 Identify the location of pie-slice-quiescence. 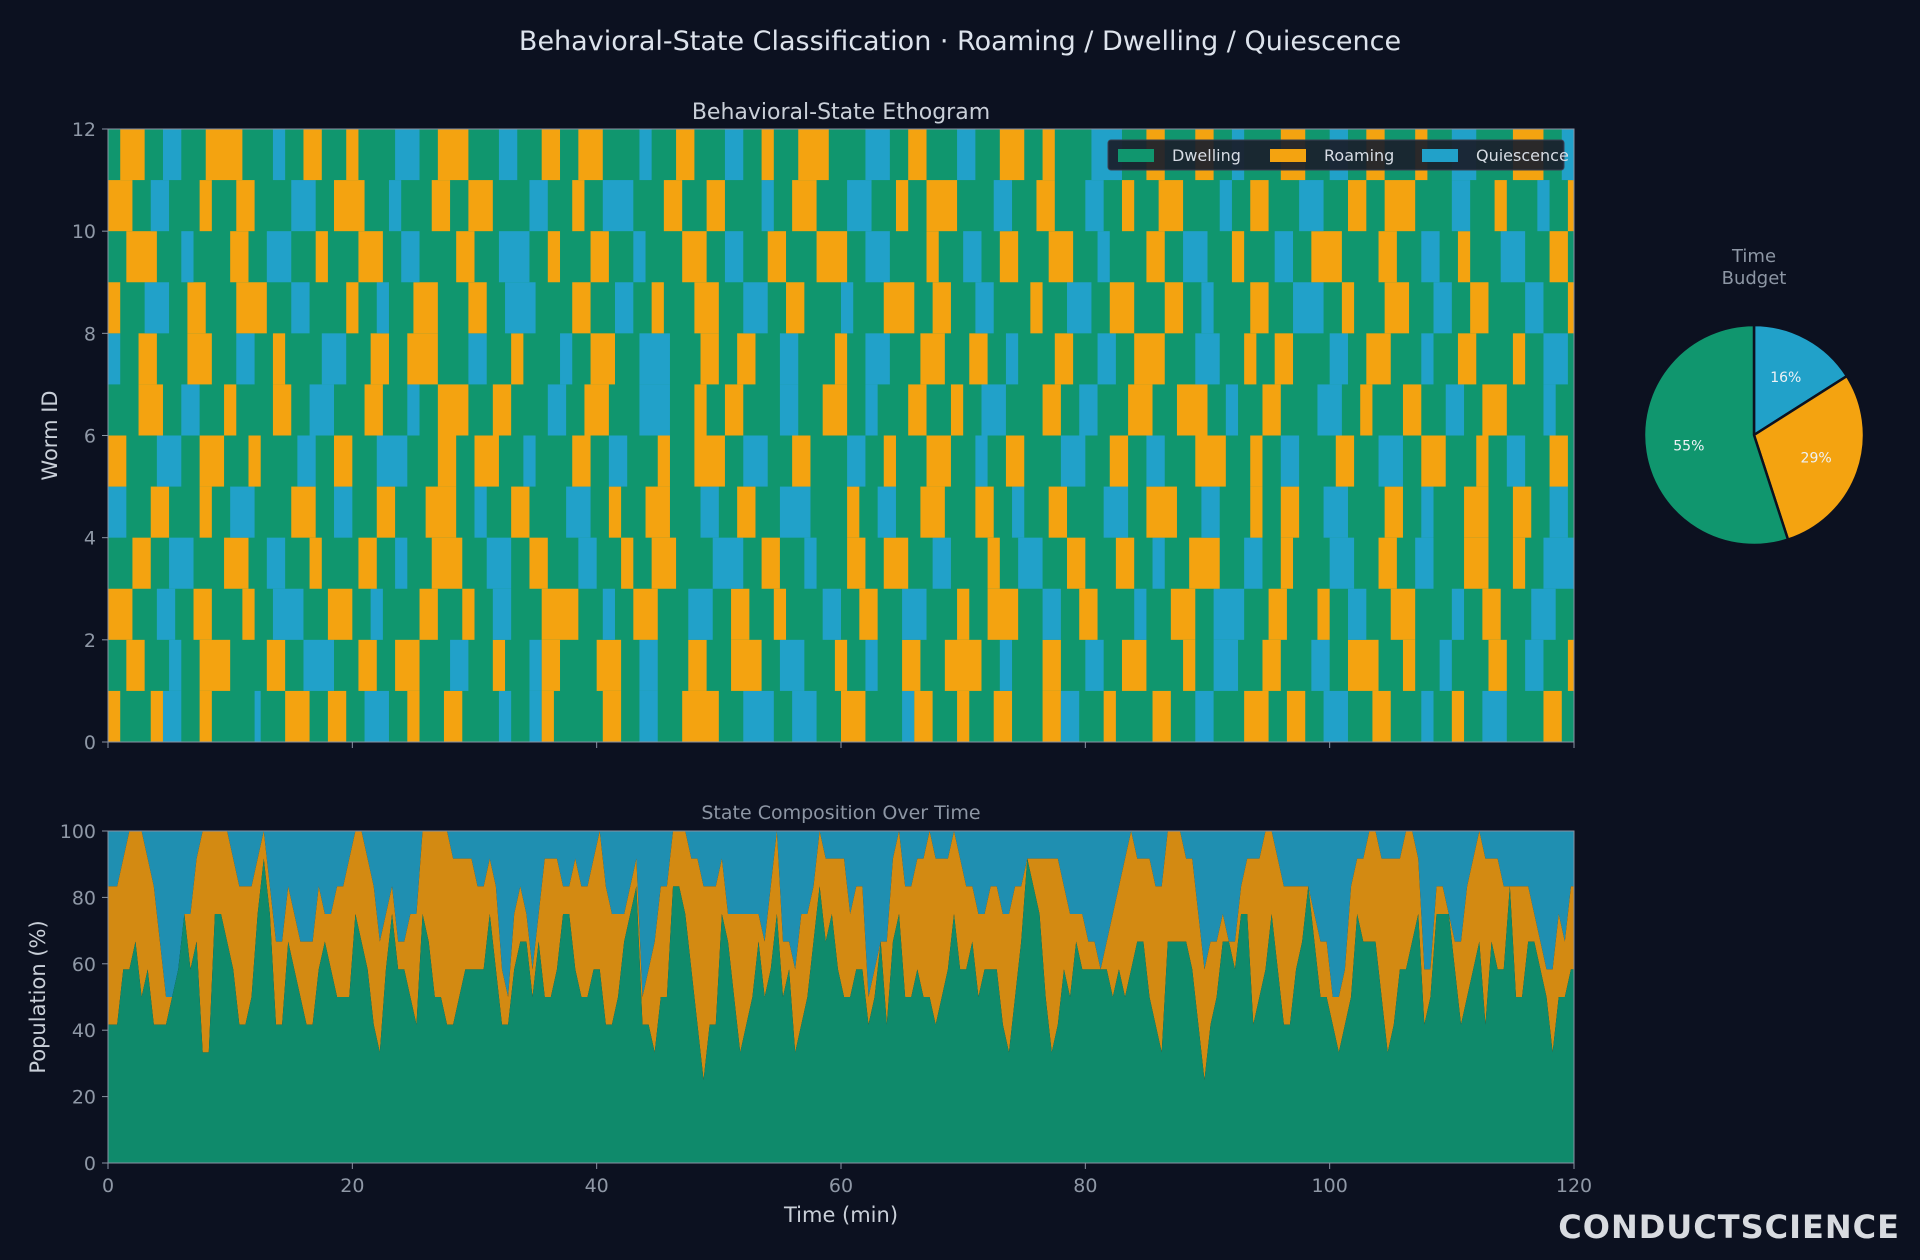
(1800, 380).